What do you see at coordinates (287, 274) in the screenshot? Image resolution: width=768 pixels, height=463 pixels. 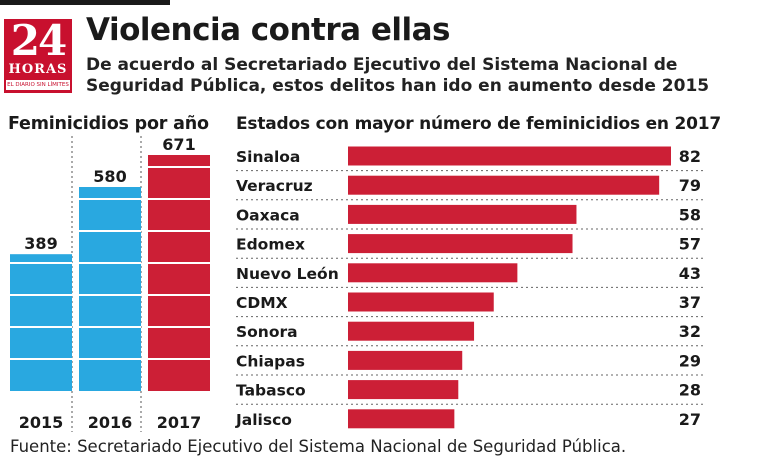 I see `state-label: Nuevo León` at bounding box center [287, 274].